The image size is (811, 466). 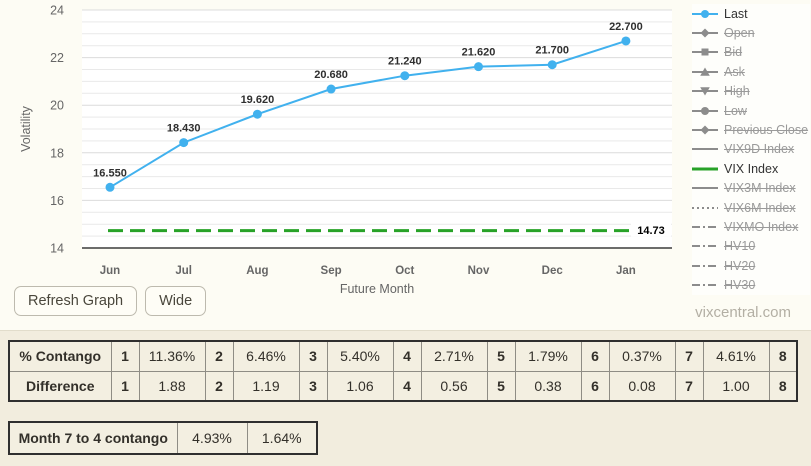 I want to click on month-number: 5, so click(x=501, y=356).